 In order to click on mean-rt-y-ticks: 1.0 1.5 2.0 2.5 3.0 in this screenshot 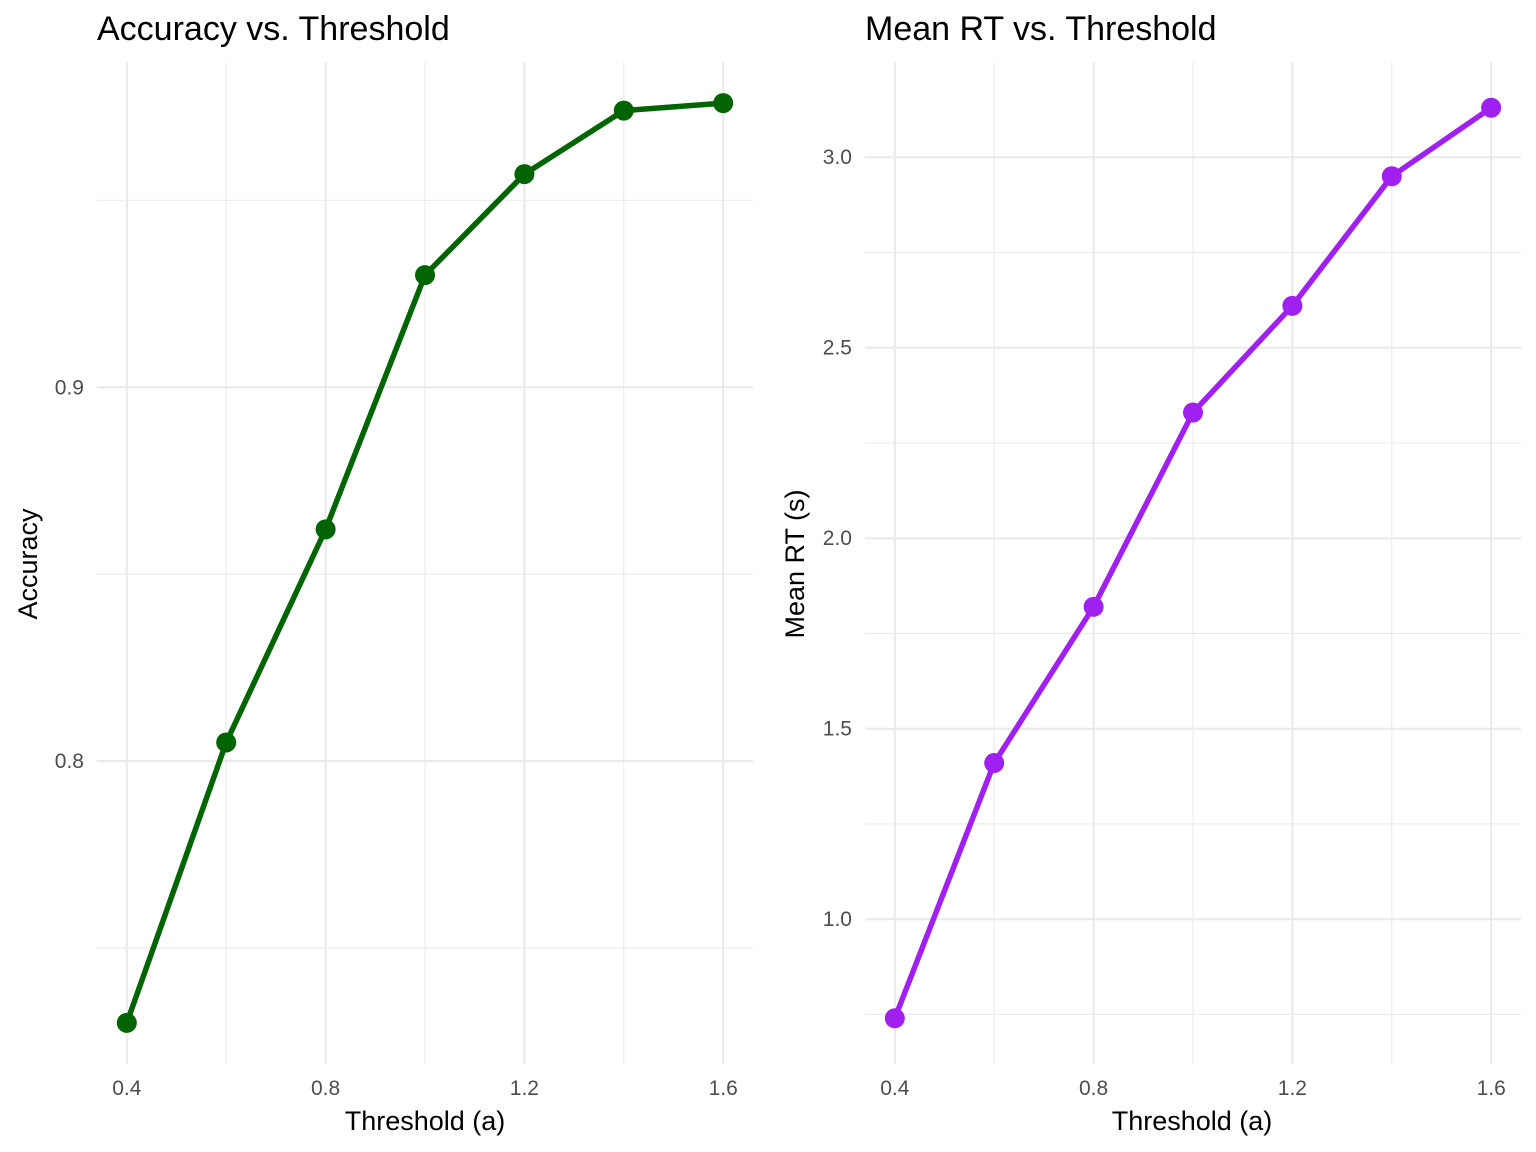, I will do `click(837, 538)`.